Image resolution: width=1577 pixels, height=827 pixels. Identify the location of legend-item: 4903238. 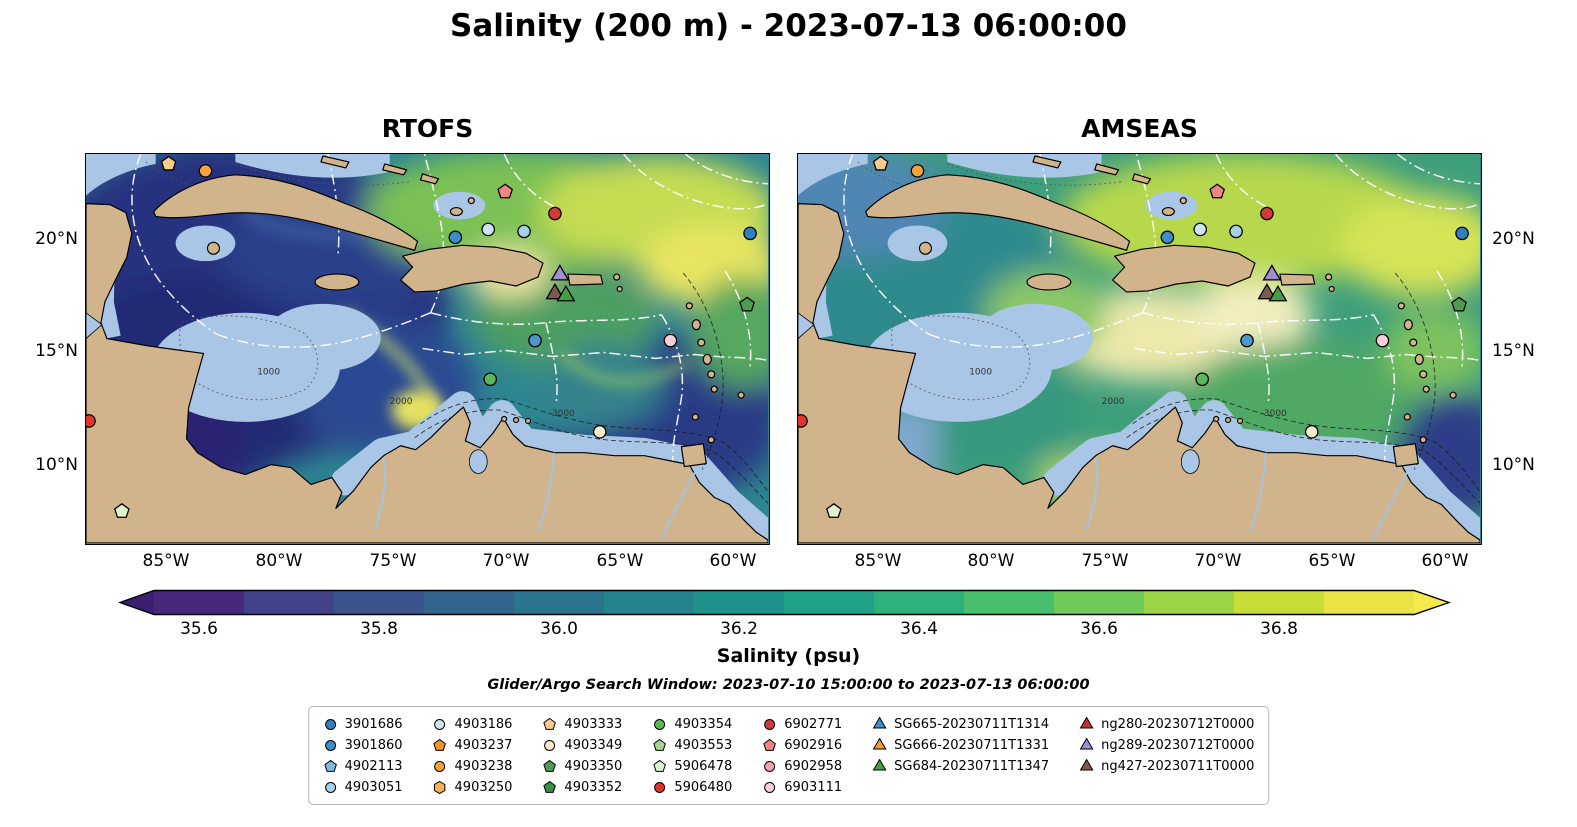
(472, 766).